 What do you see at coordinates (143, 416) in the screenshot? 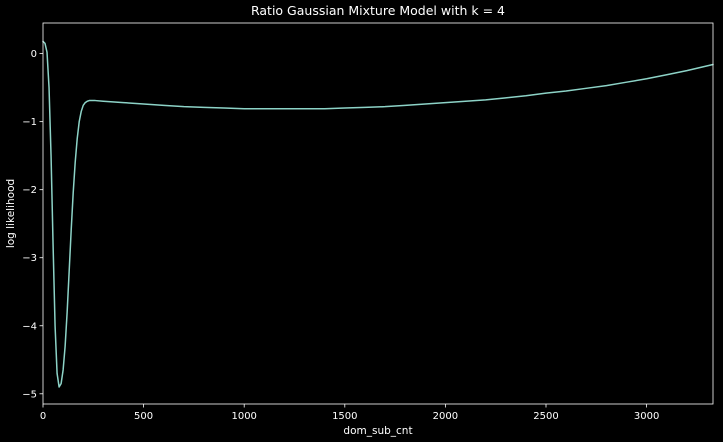
I see `x-tick-label: 500` at bounding box center [143, 416].